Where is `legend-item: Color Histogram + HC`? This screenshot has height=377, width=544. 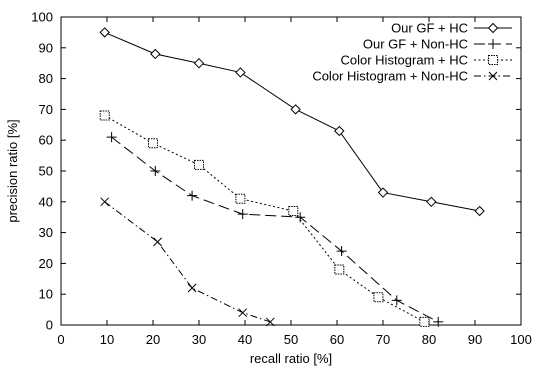 legend-item: Color Histogram + HC is located at coordinates (426, 60).